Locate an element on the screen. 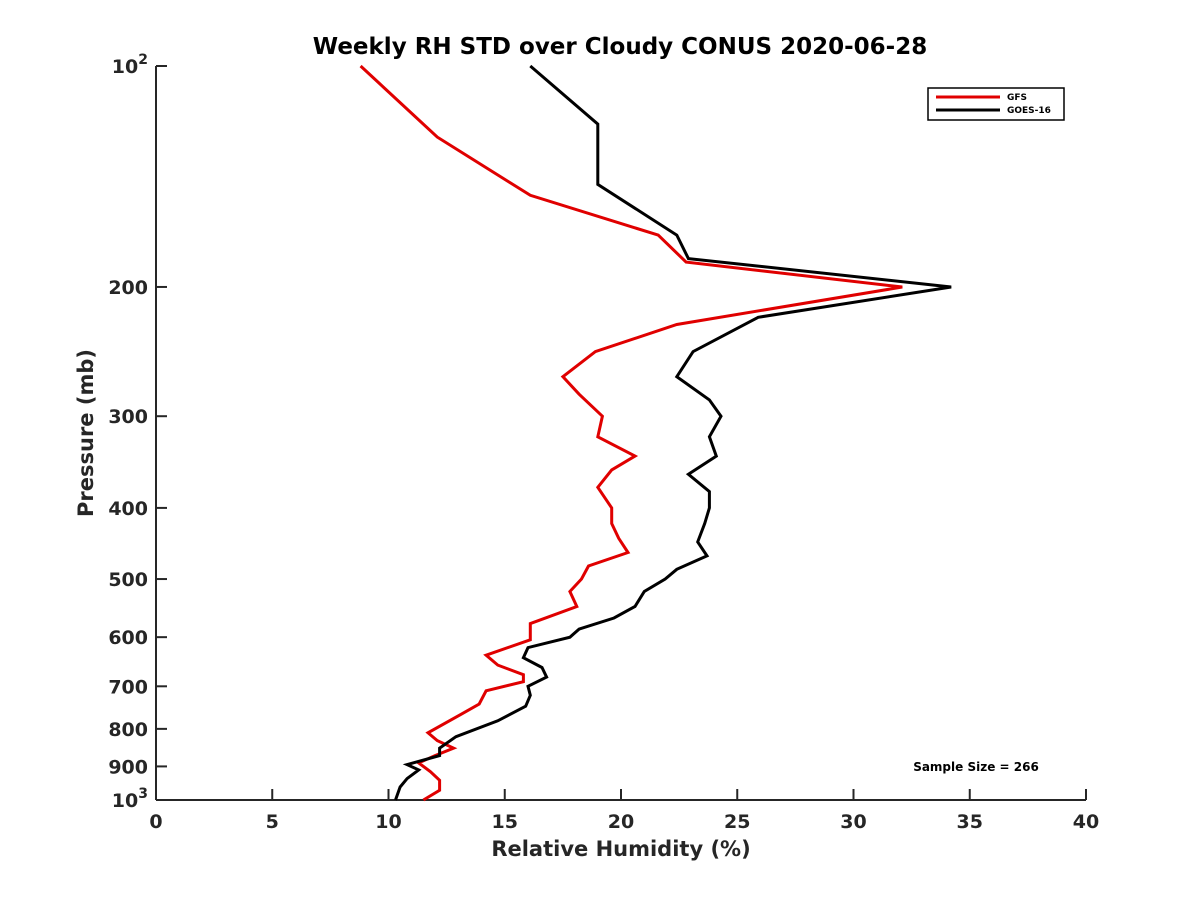  x-tick-label: 30 is located at coordinates (853, 822).